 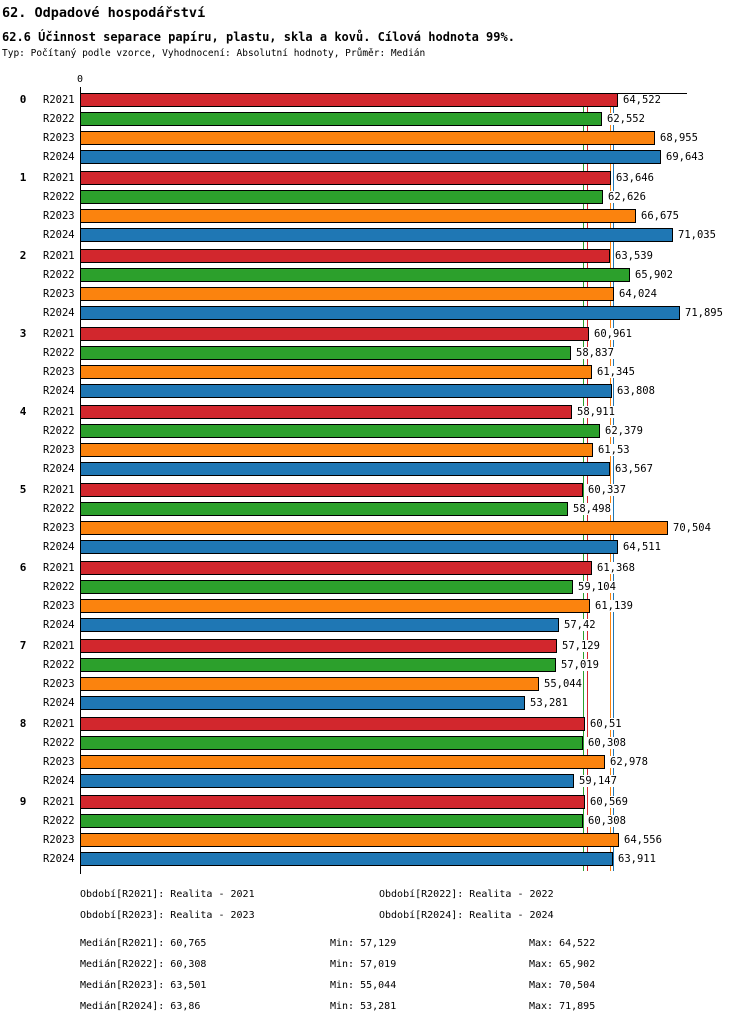 I want to click on bar-value-label: 57,129, so click(x=581, y=646).